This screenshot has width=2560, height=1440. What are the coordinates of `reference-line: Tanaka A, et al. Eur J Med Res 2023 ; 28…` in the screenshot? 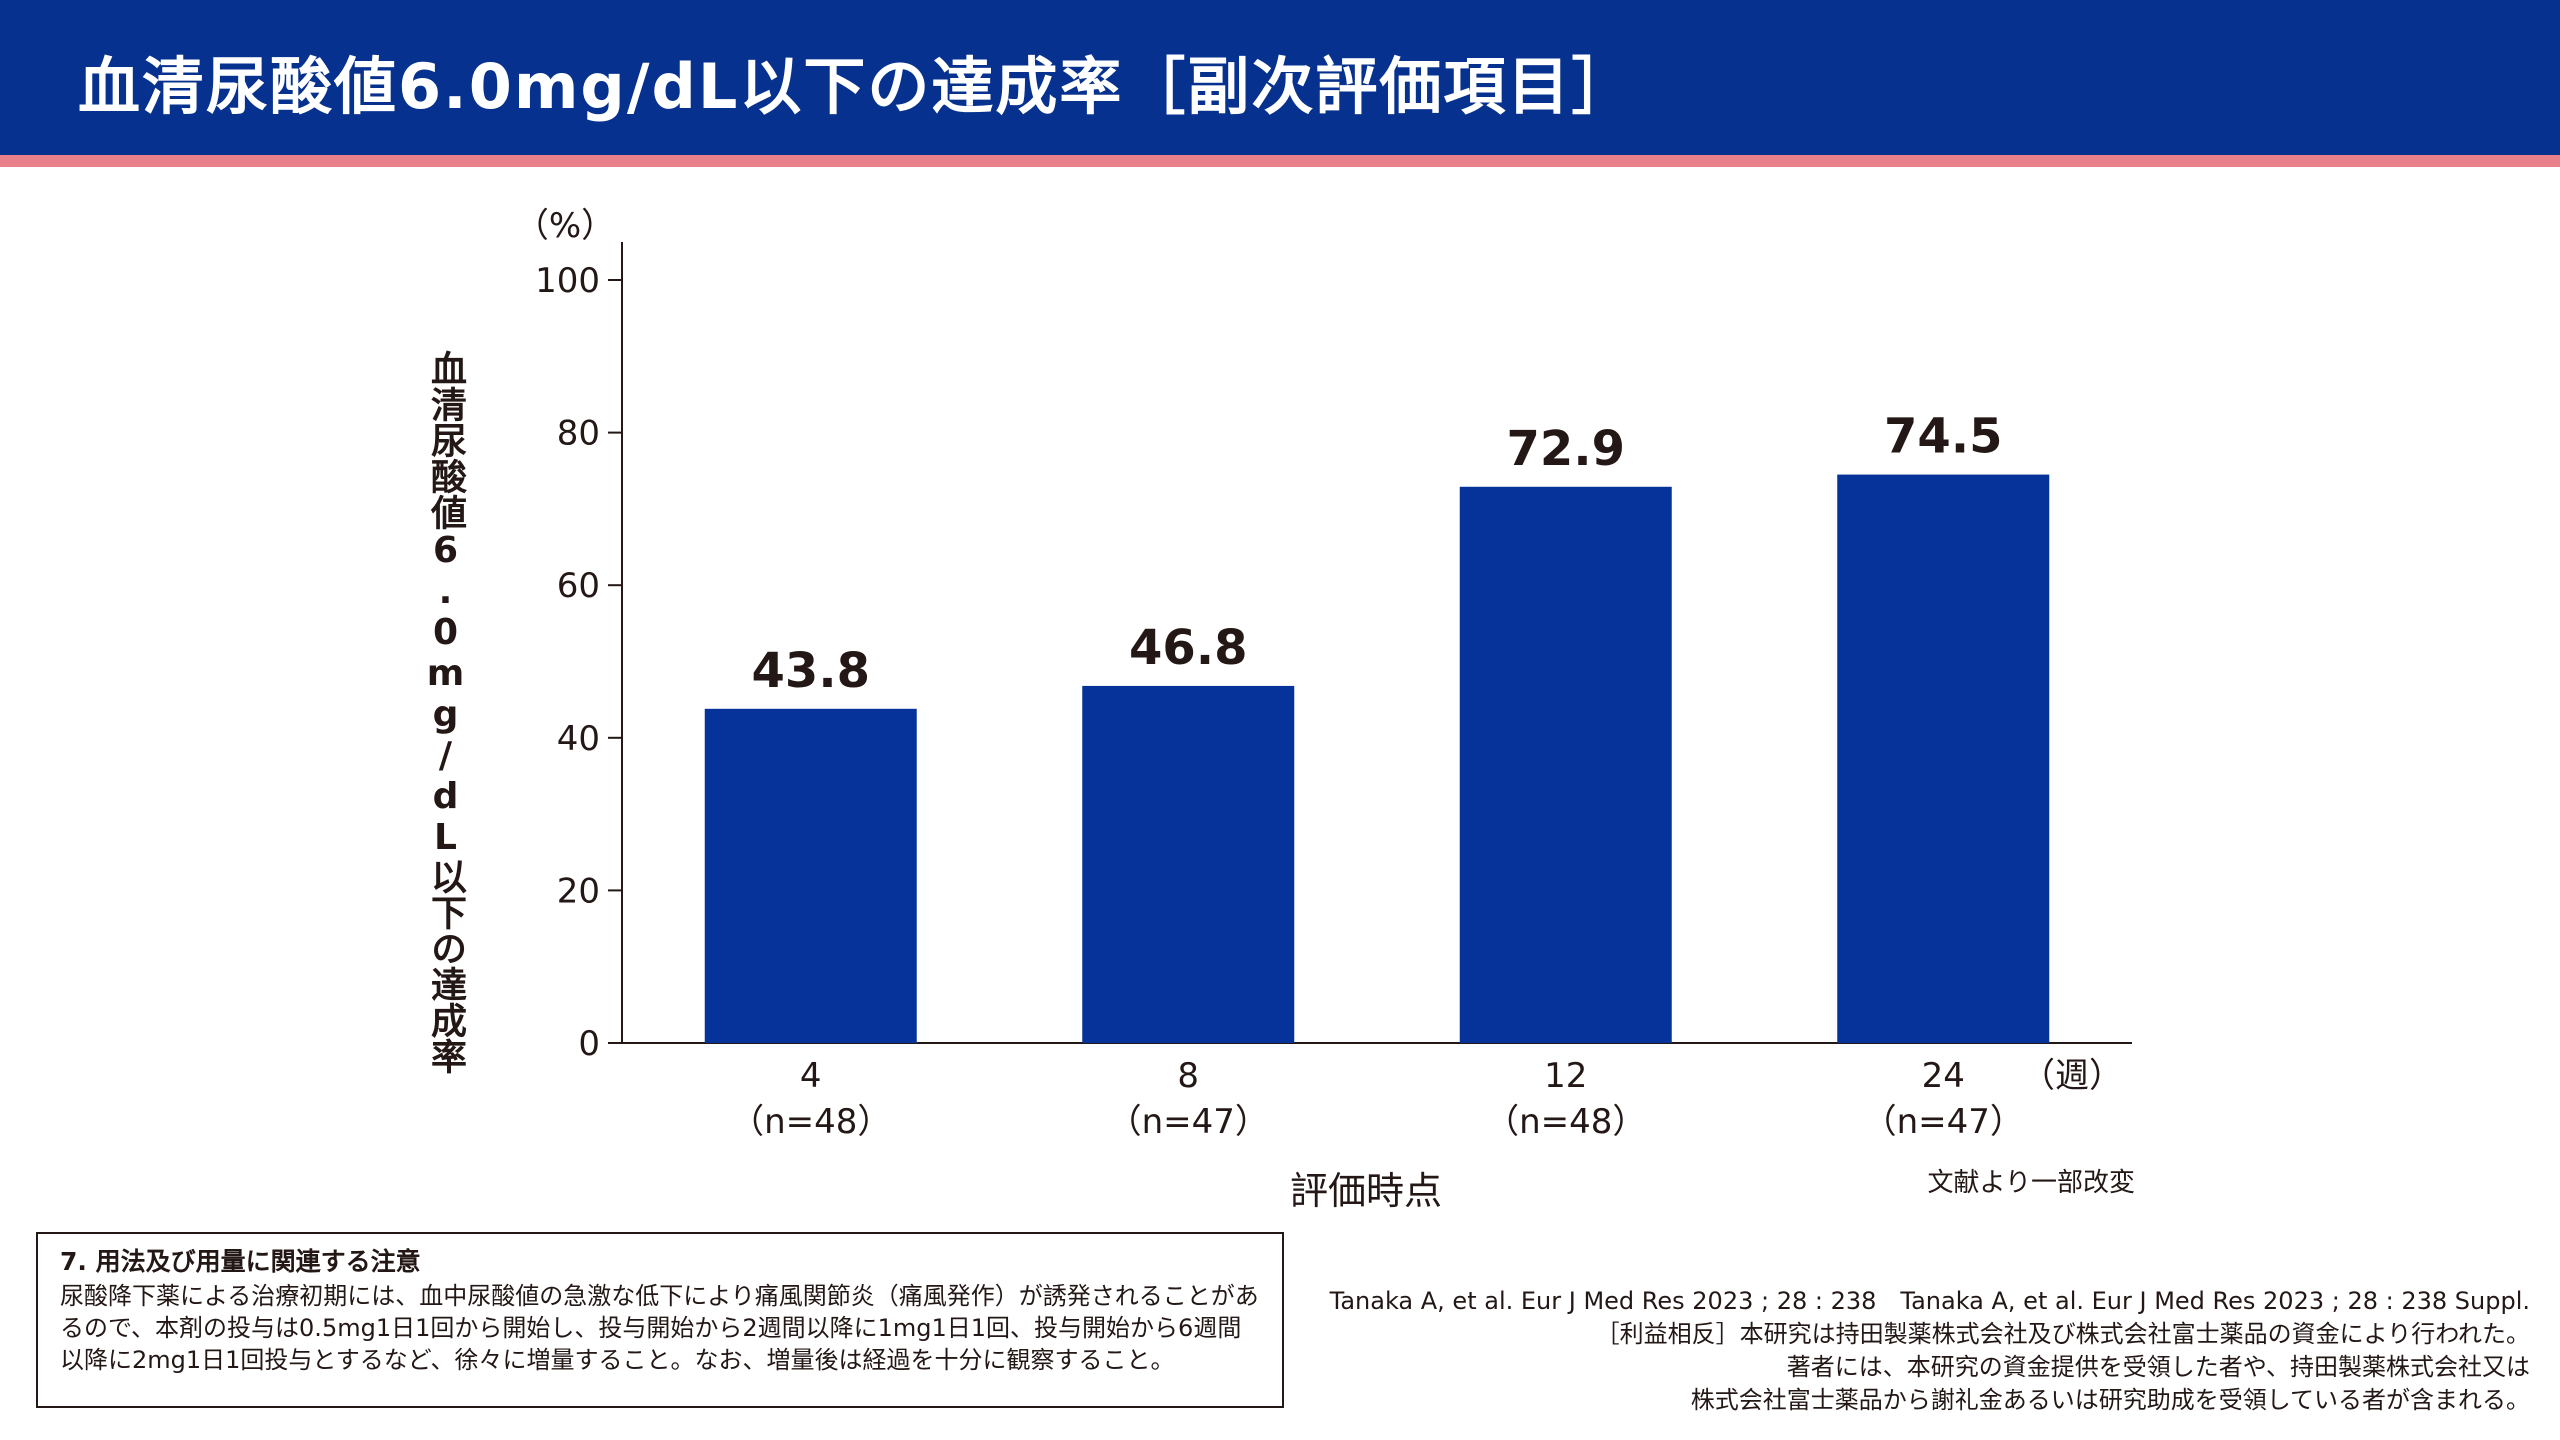 It's located at (1929, 1301).